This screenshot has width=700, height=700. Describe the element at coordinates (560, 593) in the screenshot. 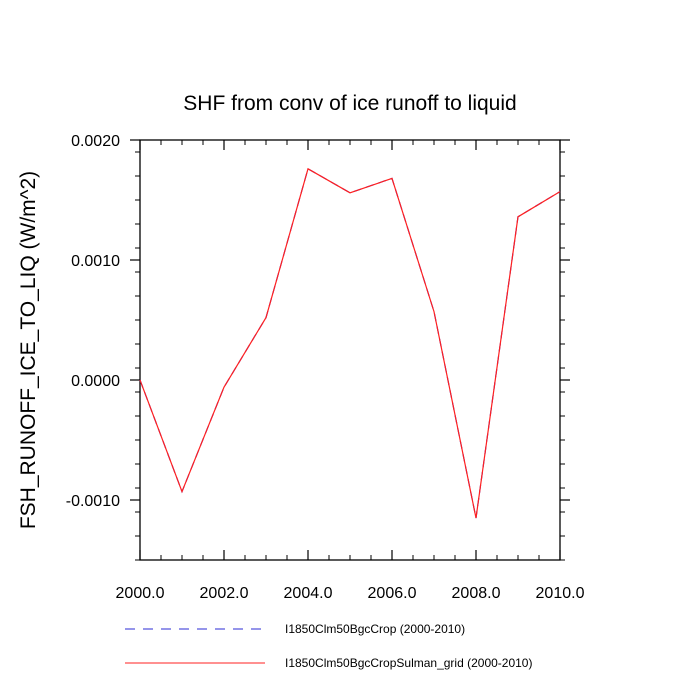

I see `x-tick-label: 2010.0` at that location.